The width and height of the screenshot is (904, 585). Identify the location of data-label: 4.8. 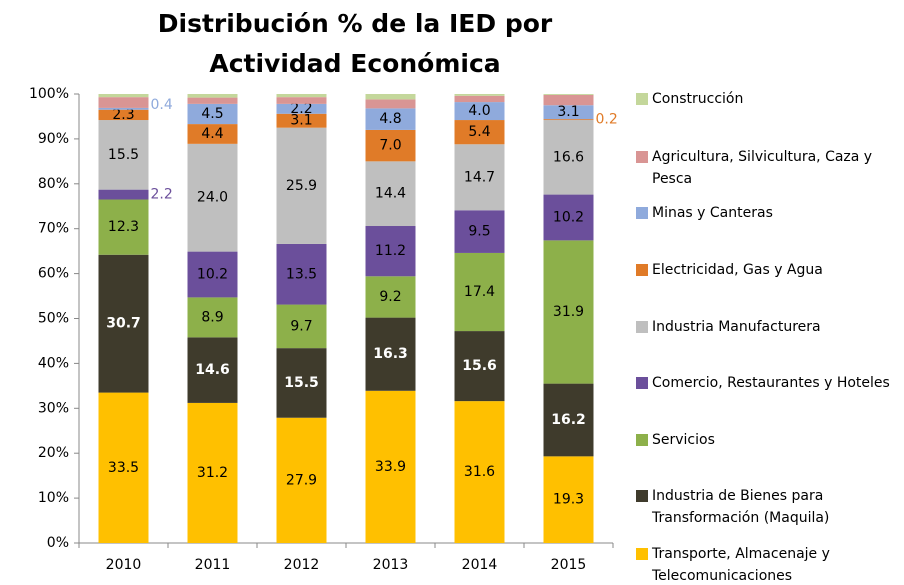
(390, 119).